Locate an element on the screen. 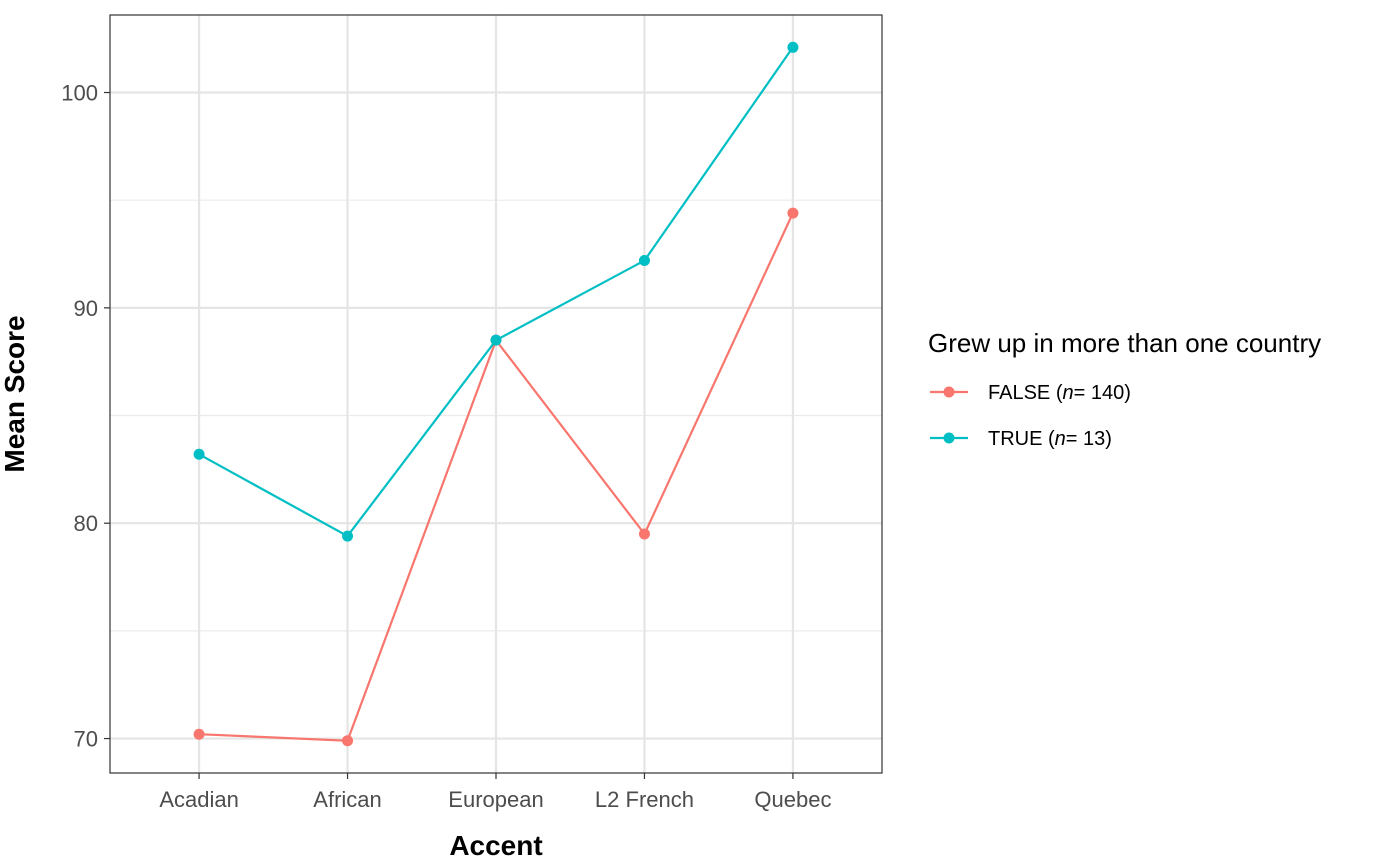 The width and height of the screenshot is (1400, 865). x-tick-label: Acadian is located at coordinates (199, 799).